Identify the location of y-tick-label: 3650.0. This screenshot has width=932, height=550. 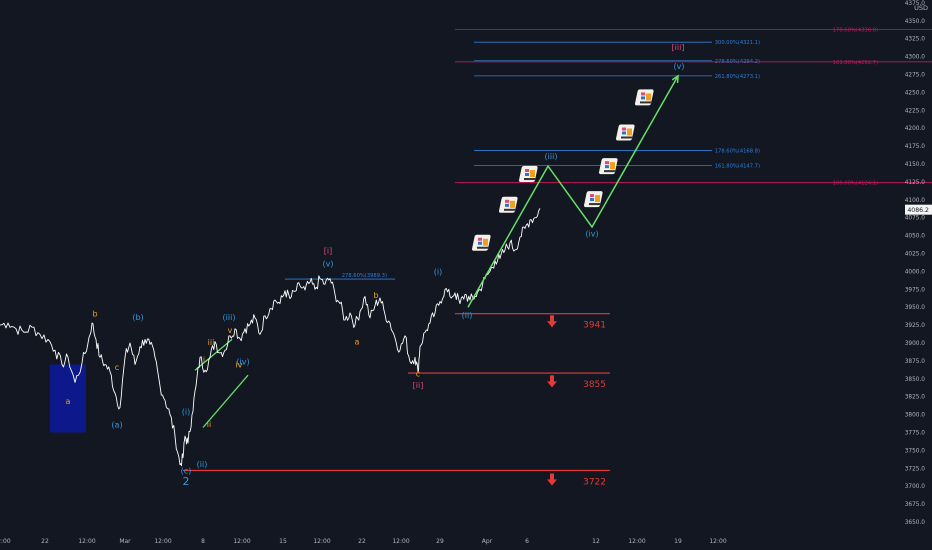
(915, 523).